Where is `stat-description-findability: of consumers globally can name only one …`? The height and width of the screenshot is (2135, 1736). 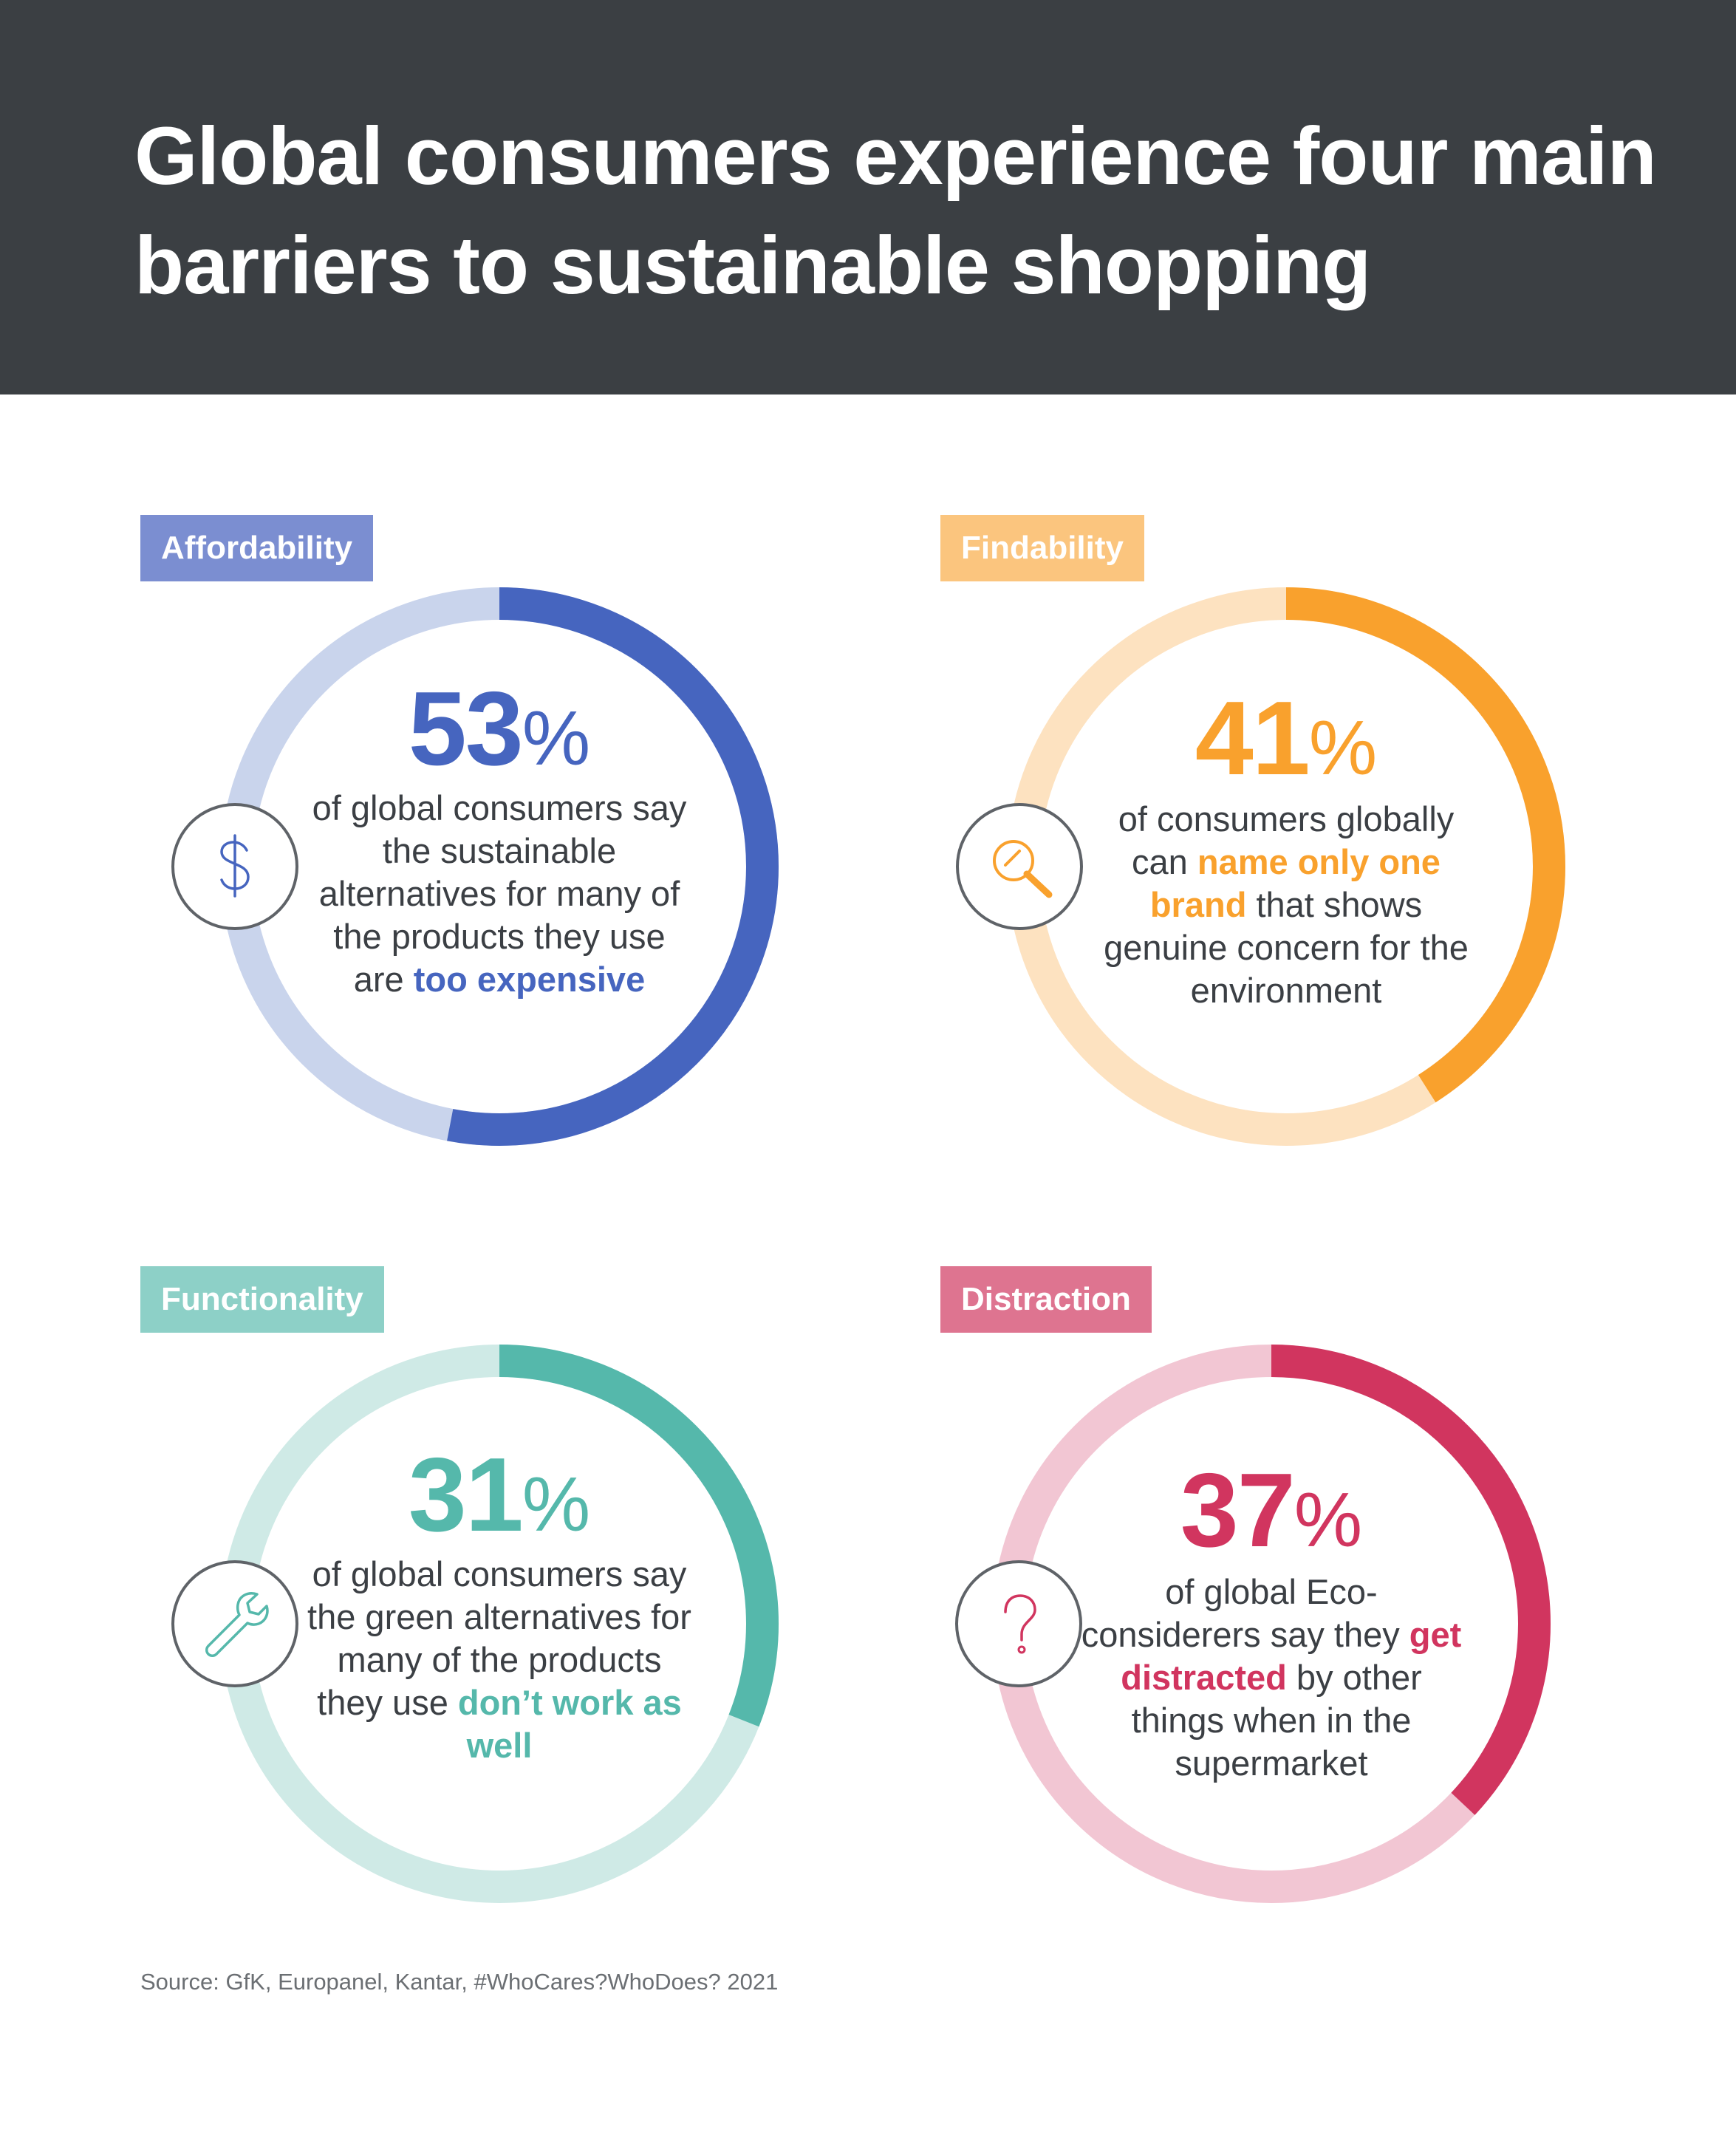
stat-description-findability: of consumers globally can name only one … is located at coordinates (1286, 905).